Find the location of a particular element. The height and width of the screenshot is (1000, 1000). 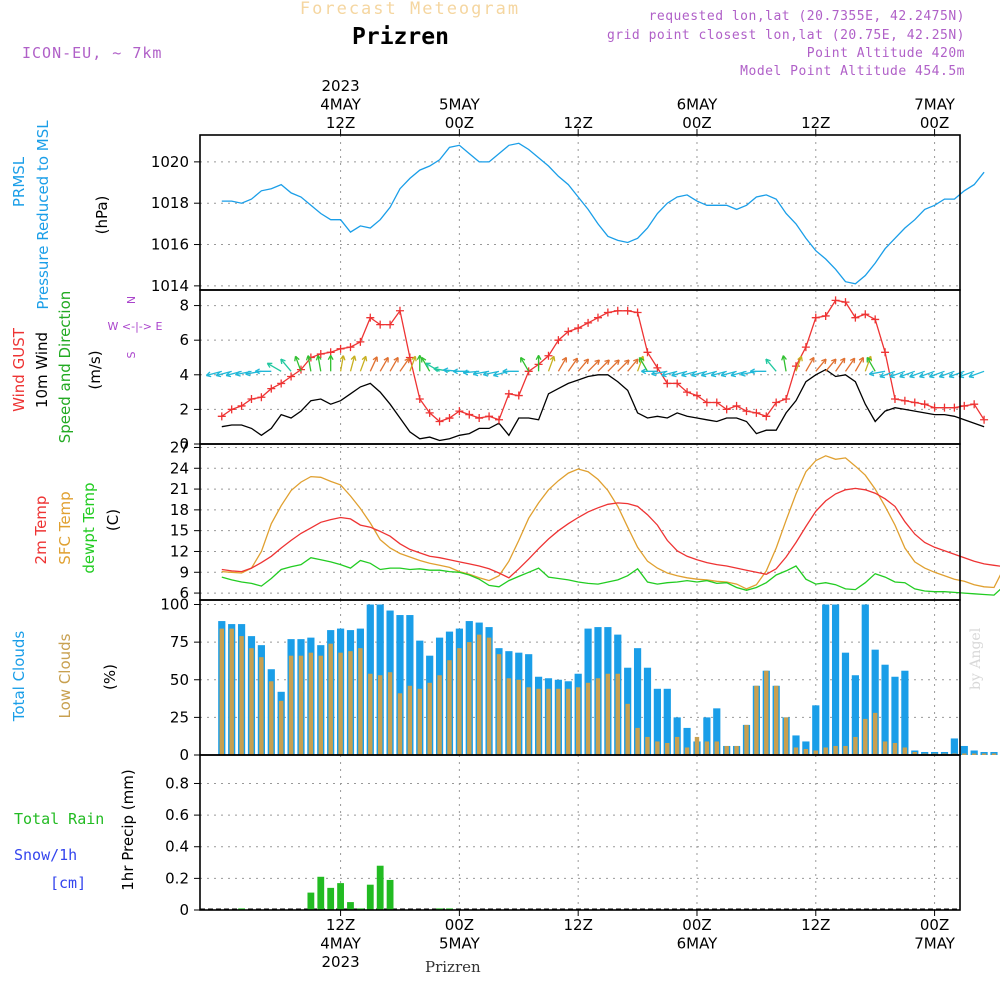

wind-label-gust: Wind GUST is located at coordinates (19, 369).